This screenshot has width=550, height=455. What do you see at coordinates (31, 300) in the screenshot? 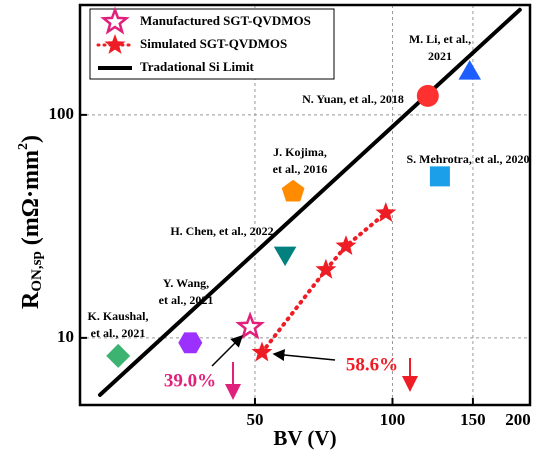
I see `y-axis-label-part: R` at bounding box center [31, 300].